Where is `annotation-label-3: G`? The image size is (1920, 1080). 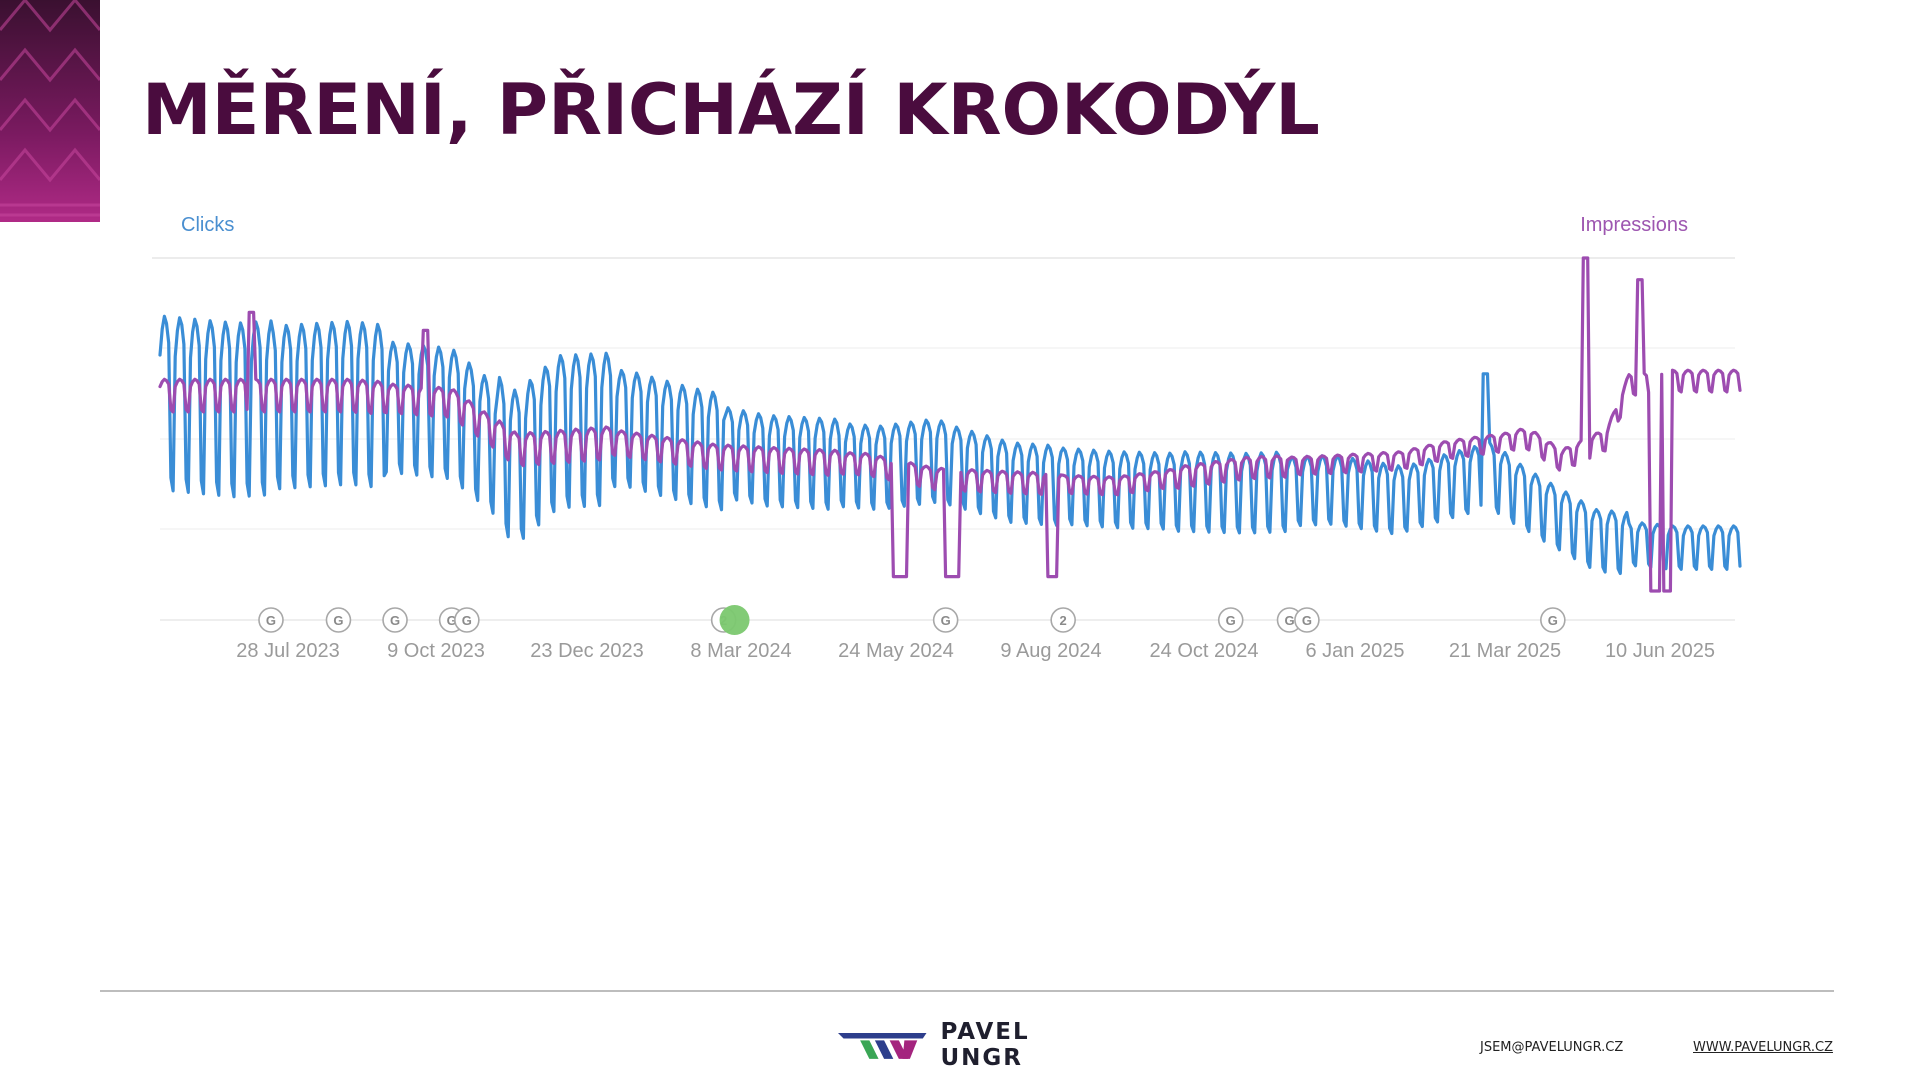
annotation-label-3: G is located at coordinates (452, 620).